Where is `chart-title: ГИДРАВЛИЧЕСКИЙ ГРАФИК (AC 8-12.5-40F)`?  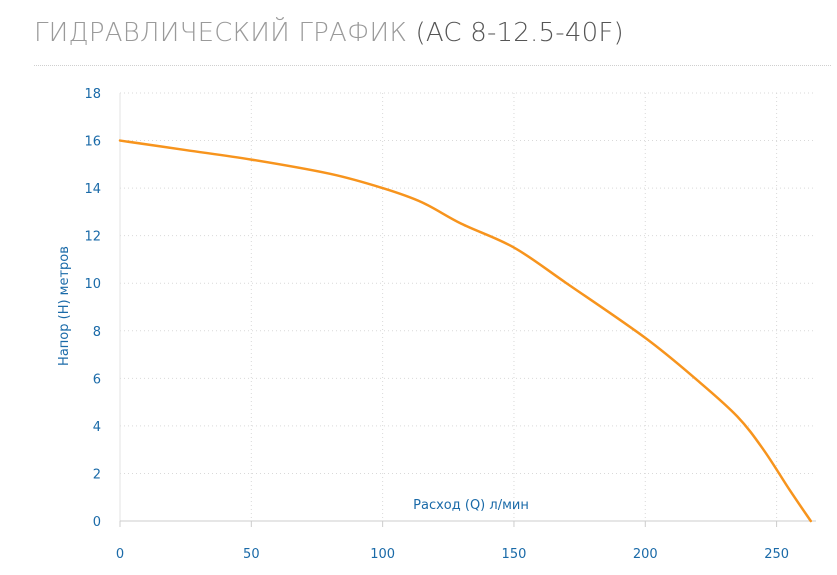 chart-title: ГИДРАВЛИЧЕСКИЙ ГРАФИК (AC 8-12.5-40F) is located at coordinates (329, 33).